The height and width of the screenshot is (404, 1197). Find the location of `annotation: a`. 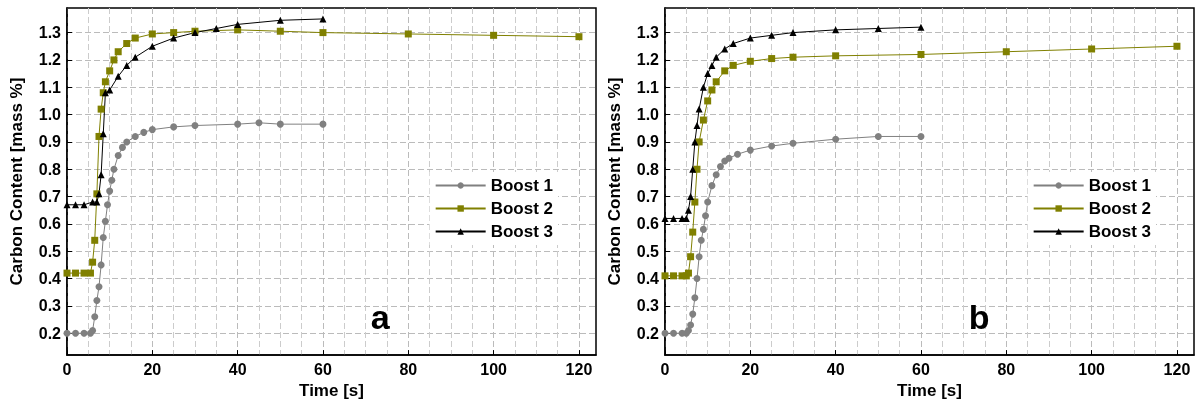

annotation: a is located at coordinates (380, 317).